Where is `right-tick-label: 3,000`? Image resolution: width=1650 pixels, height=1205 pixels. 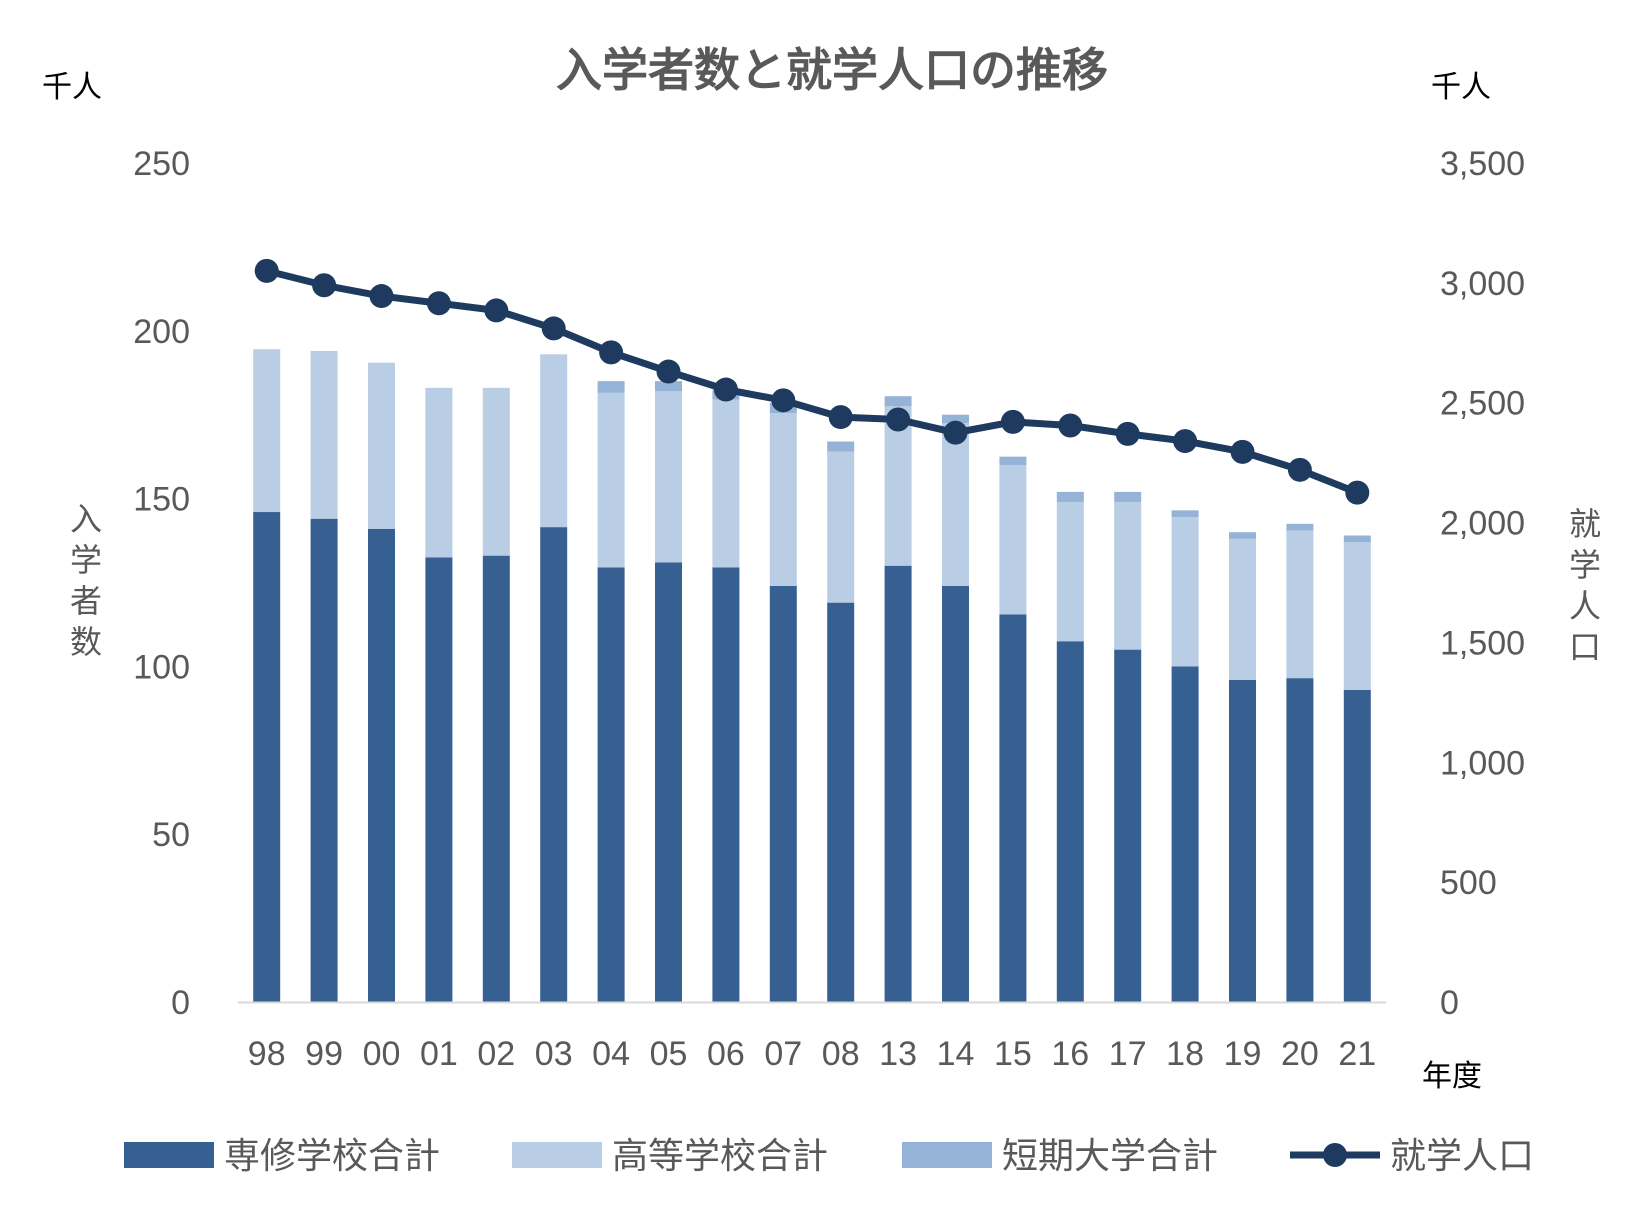 right-tick-label: 3,000 is located at coordinates (1482, 284).